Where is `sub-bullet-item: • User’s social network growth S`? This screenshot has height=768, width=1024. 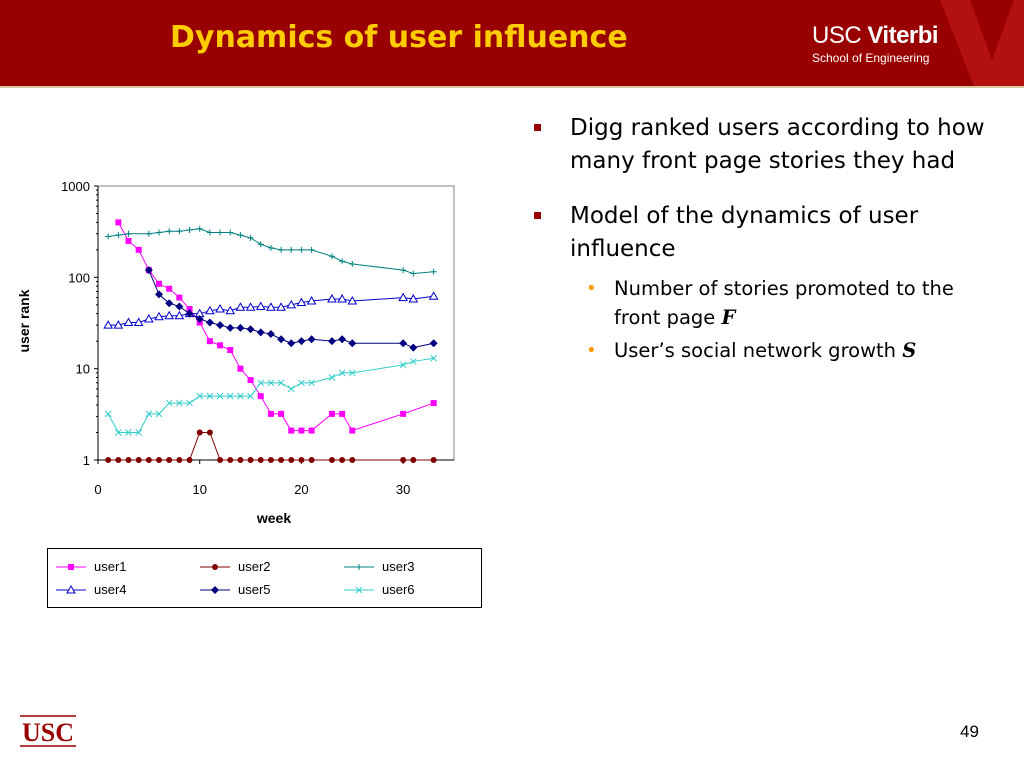
sub-bullet-item: • User’s social network growth S is located at coordinates (760, 350).